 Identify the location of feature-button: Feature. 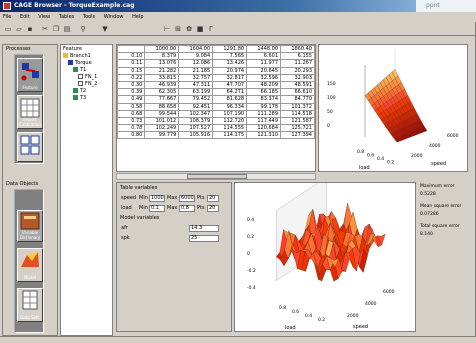
(30, 75).